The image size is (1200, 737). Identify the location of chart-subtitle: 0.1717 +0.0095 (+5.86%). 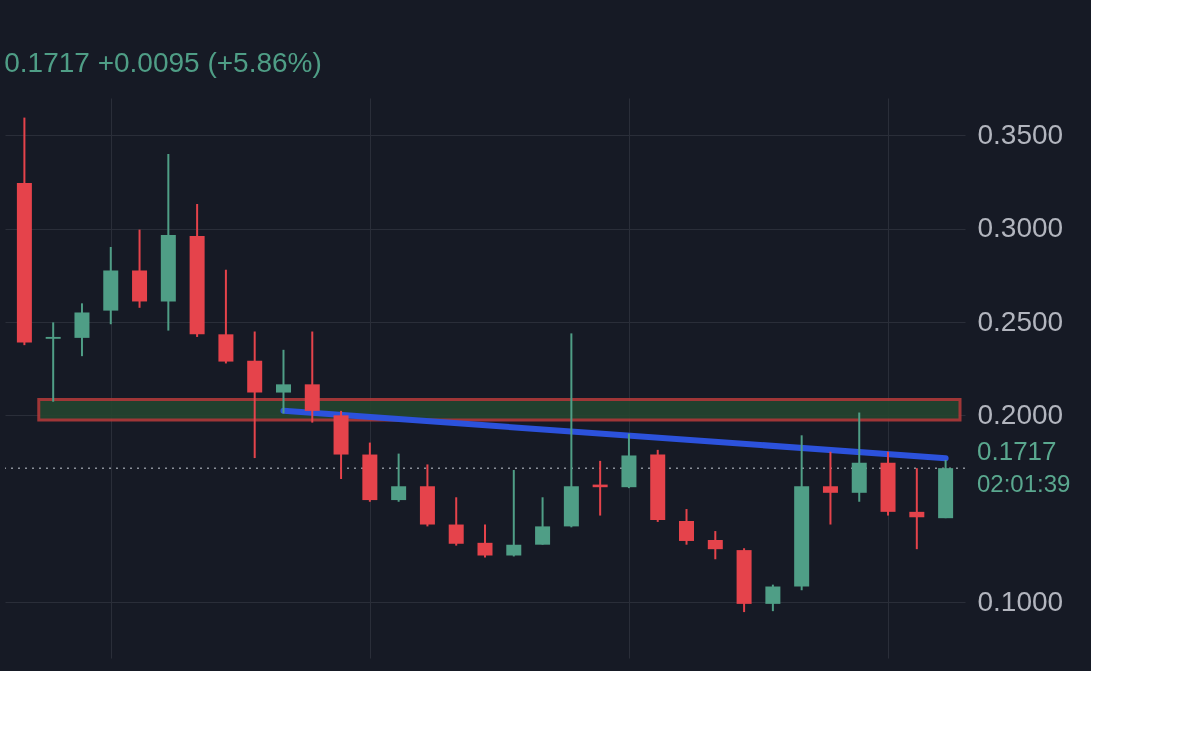
(163, 62).